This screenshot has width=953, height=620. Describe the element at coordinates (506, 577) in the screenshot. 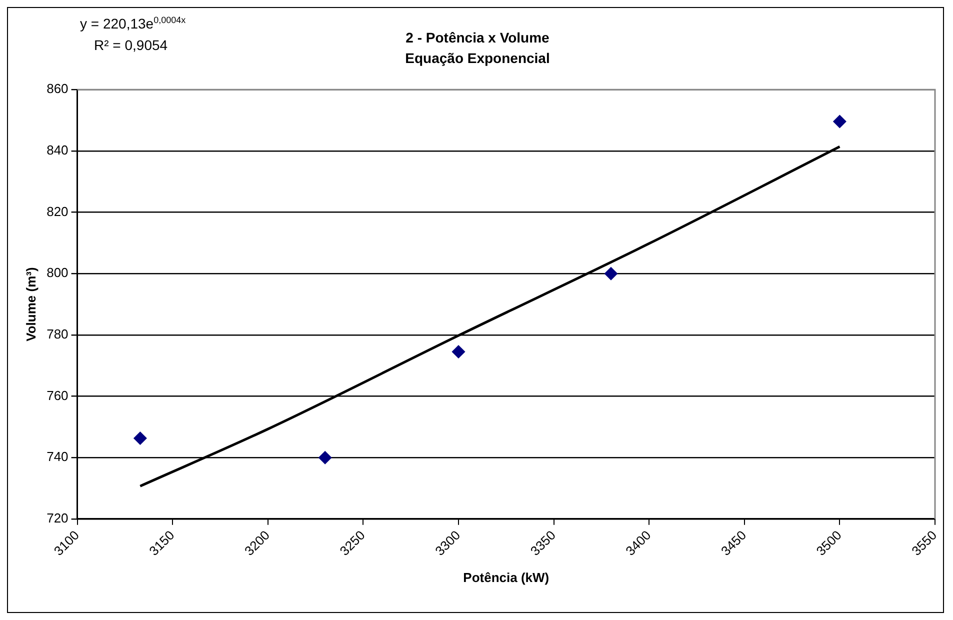

I see `x-axis-title: Potência (kW)` at that location.